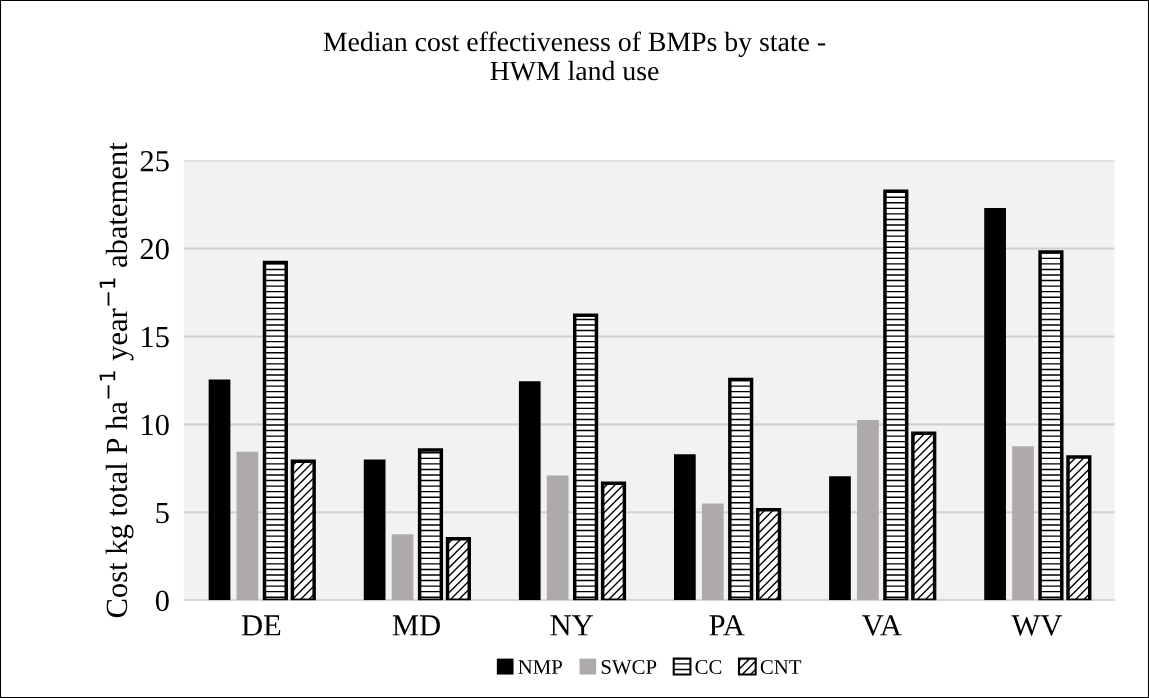 The height and width of the screenshot is (698, 1149). Describe the element at coordinates (154, 249) in the screenshot. I see `y-tick-label: 20` at that location.